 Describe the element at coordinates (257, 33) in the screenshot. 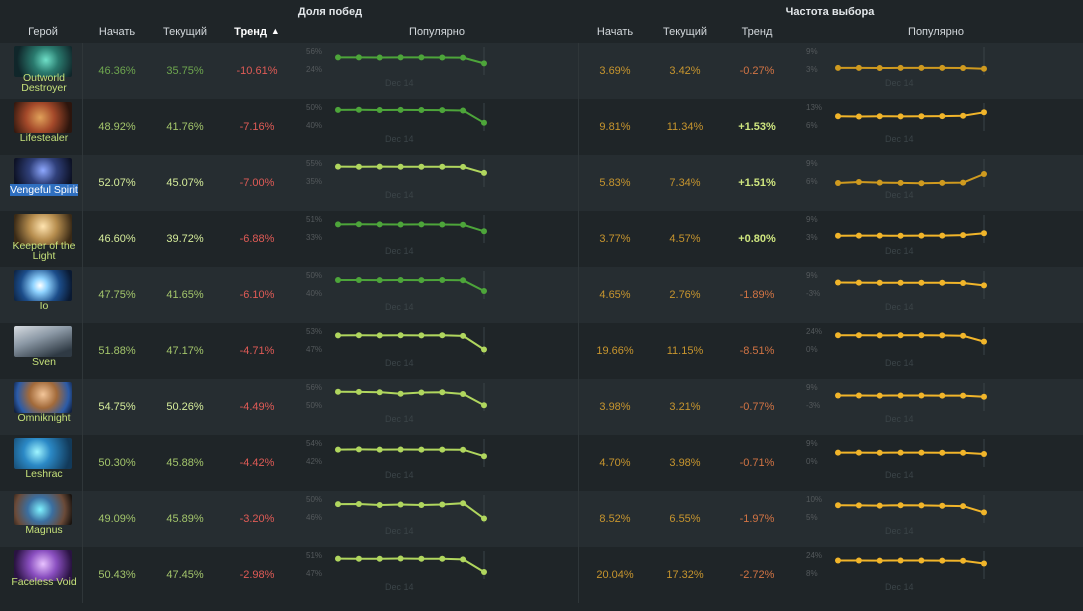

I see `column-header-win-trend: Тренд ▲` at that location.